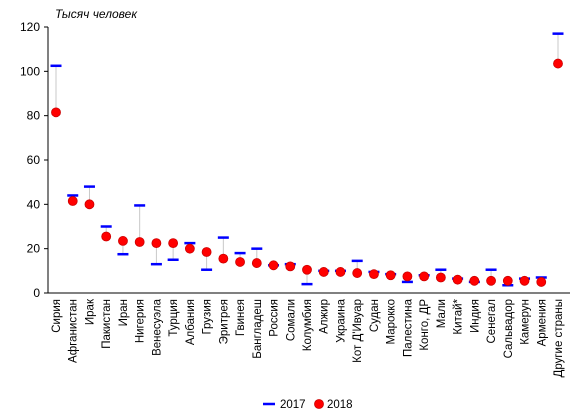 This screenshot has width=581, height=420. Describe the element at coordinates (358, 331) in the screenshot. I see `category-label: Кот Д'Ивуар` at that location.